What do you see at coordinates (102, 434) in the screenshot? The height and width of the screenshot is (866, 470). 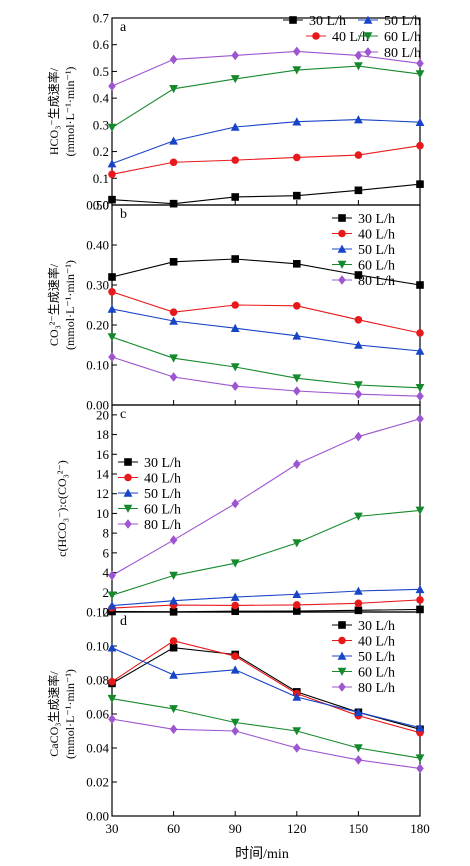 I see `y-tick-label: 18` at bounding box center [102, 434].